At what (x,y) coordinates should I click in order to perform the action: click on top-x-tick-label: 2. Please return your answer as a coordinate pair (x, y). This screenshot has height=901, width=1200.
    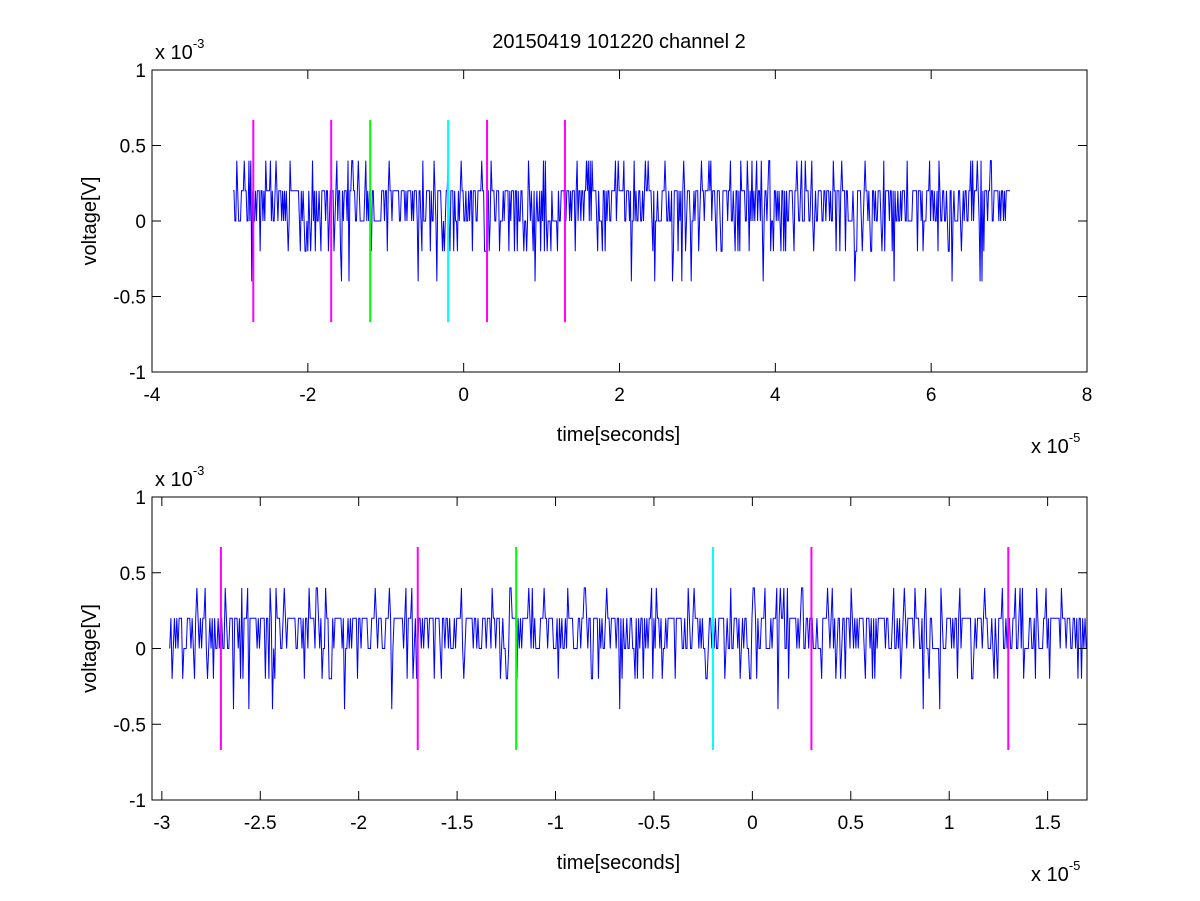
    Looking at the image, I should click on (619, 395).